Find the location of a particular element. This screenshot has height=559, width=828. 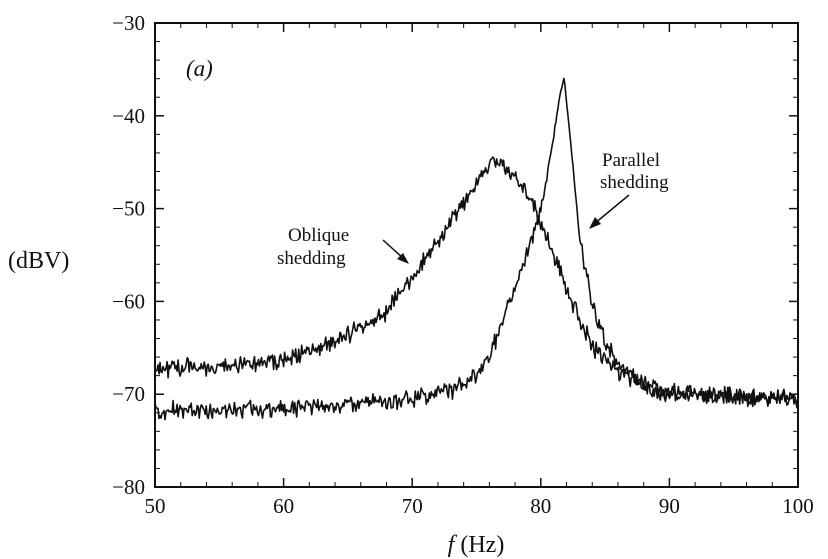

x-tick-label: 90 is located at coordinates (669, 506).